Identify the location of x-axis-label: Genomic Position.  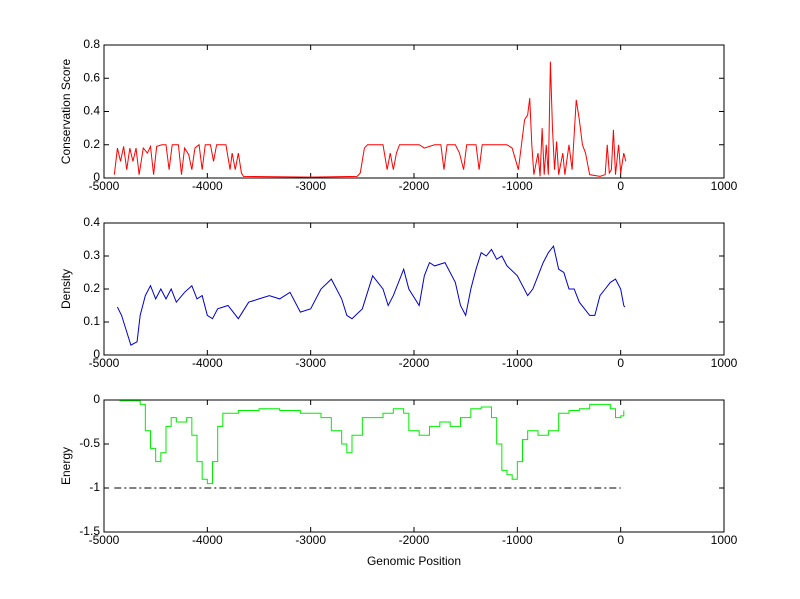
(414, 561).